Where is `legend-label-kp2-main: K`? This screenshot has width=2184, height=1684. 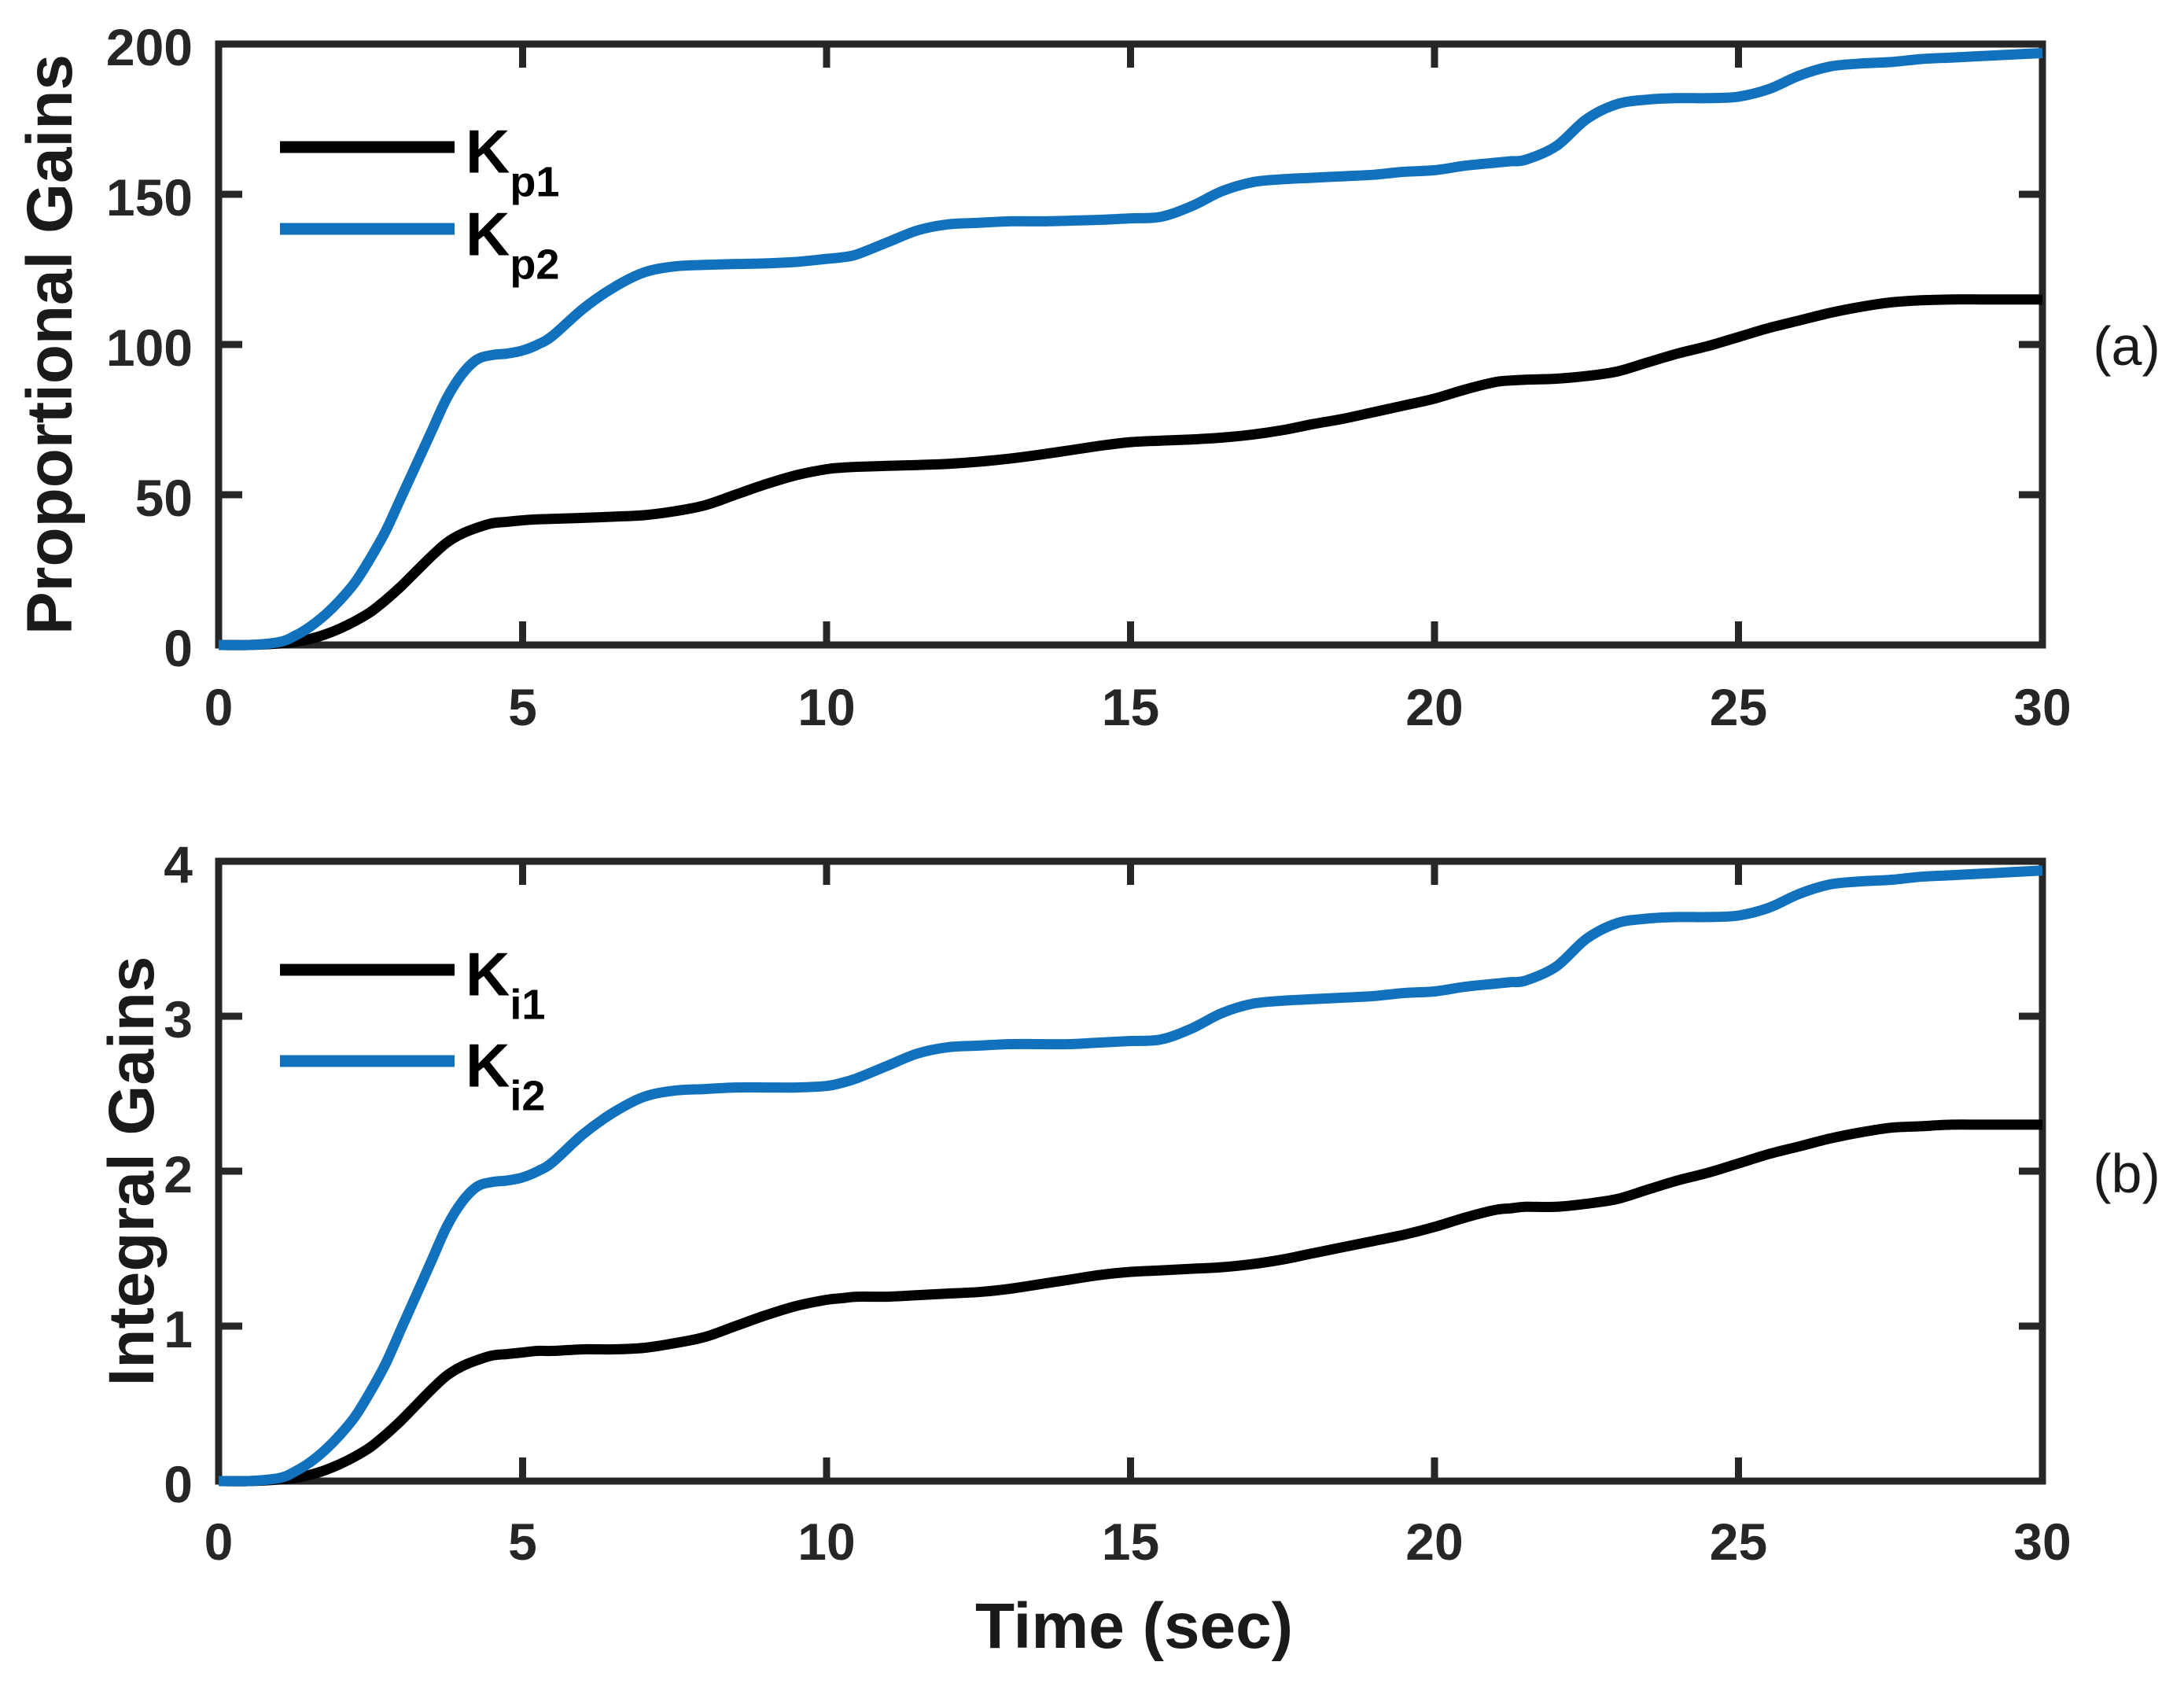 legend-label-kp2-main: K is located at coordinates (488, 234).